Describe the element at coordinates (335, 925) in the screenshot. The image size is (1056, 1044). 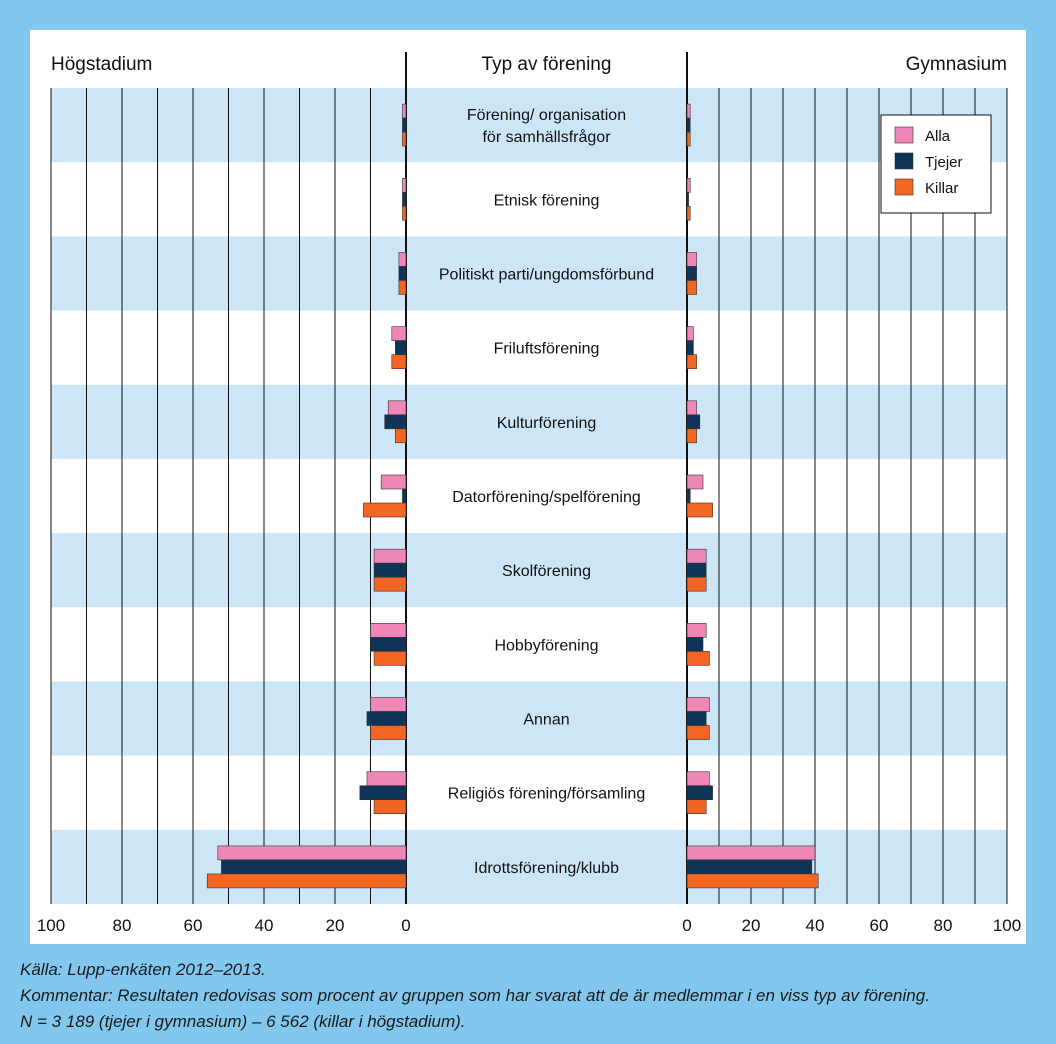
I see `x-tick-label-left: 20` at that location.